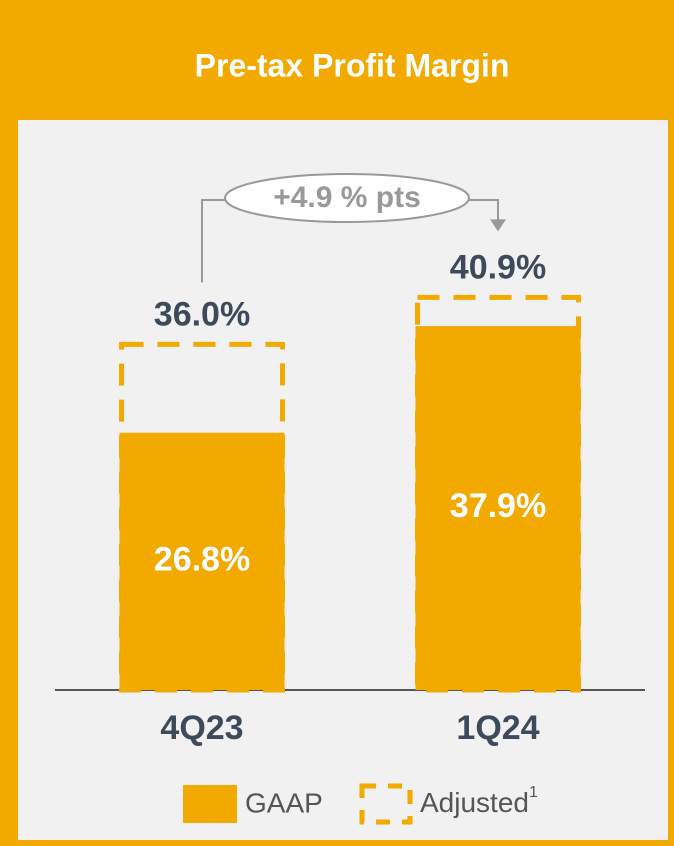 This screenshot has height=846, width=674. Describe the element at coordinates (202, 314) in the screenshot. I see `adjusted-value-label: 36.0%` at that location.